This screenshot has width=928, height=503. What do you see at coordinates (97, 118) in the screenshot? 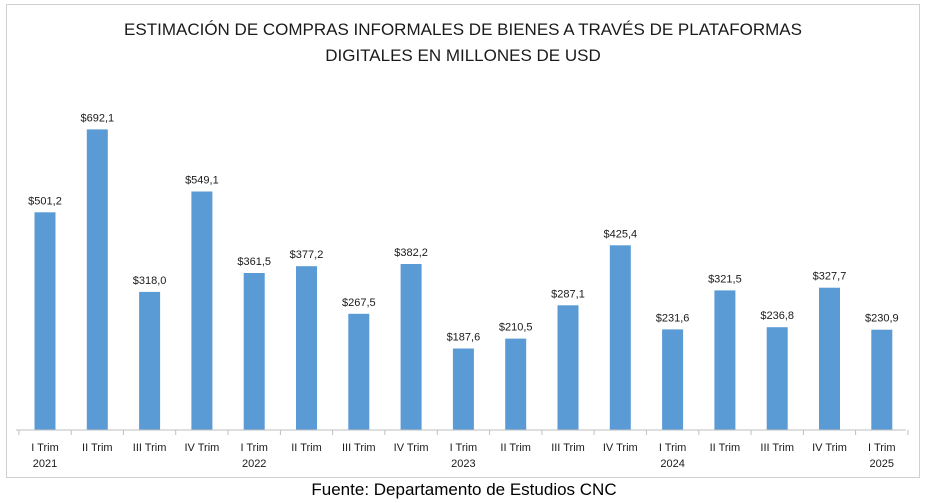
I see `bar-value-label-2: $692,1` at bounding box center [97, 118].